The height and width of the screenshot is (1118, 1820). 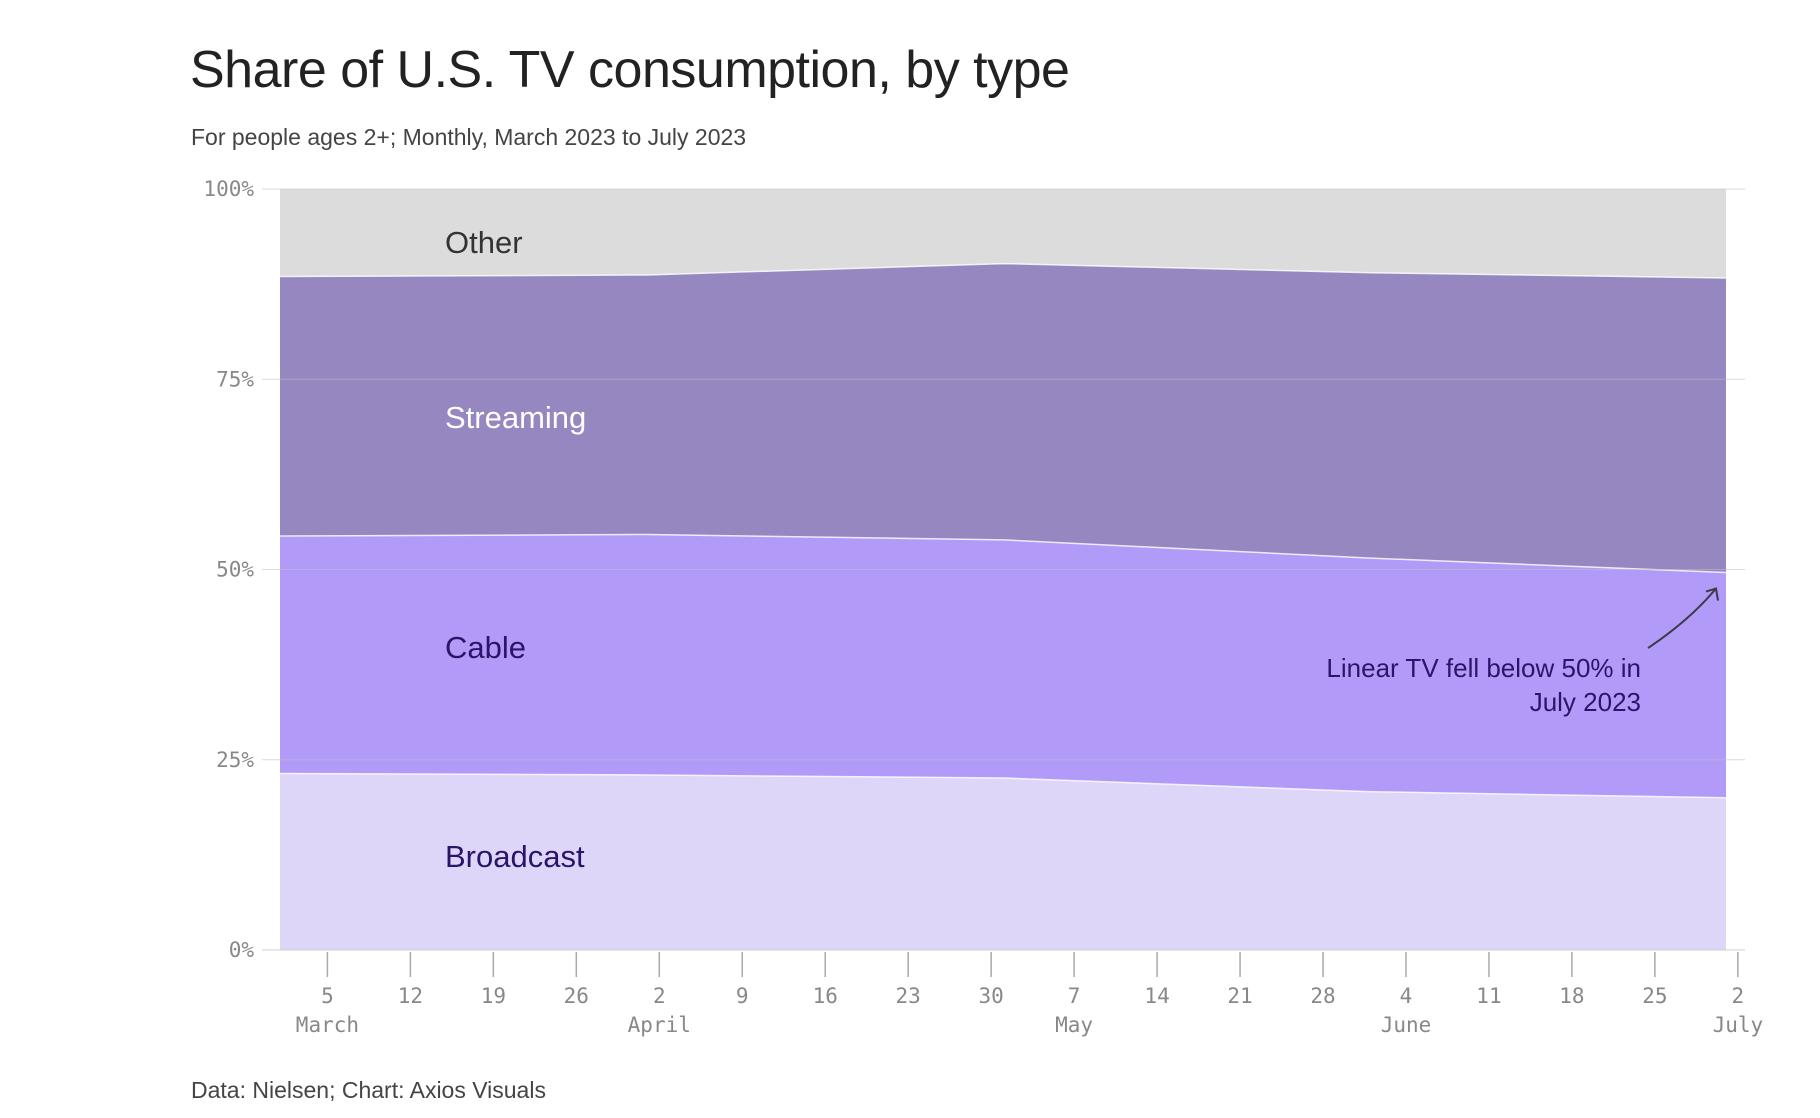 I want to click on boundary-streaming, so click(x=1003, y=270).